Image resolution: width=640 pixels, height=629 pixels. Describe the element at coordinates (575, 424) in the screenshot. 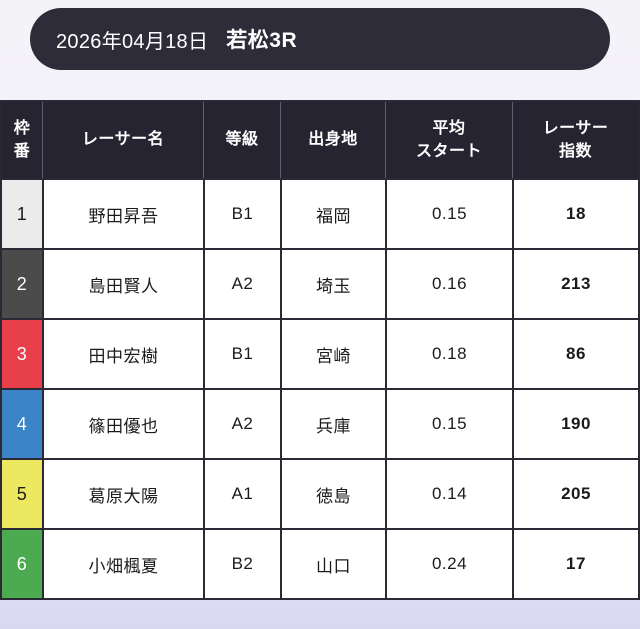

I see `racer-index-cell: 190` at that location.